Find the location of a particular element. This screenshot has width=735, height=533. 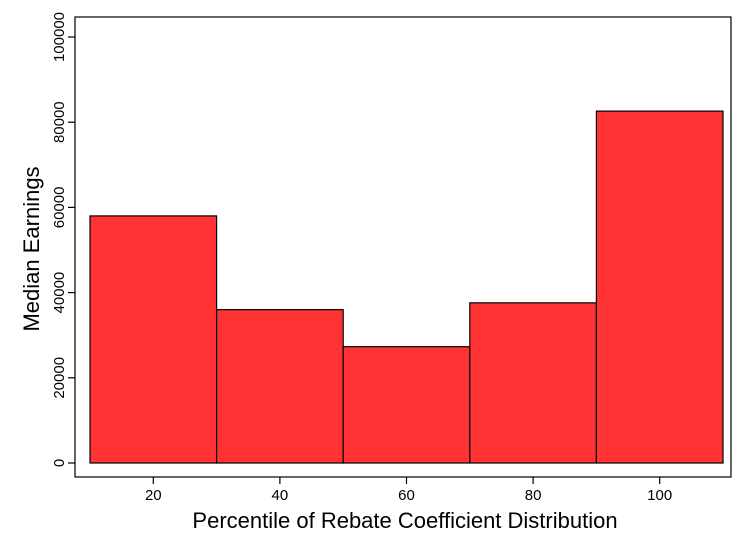

y-tick-label: 80000 is located at coordinates (59, 122).